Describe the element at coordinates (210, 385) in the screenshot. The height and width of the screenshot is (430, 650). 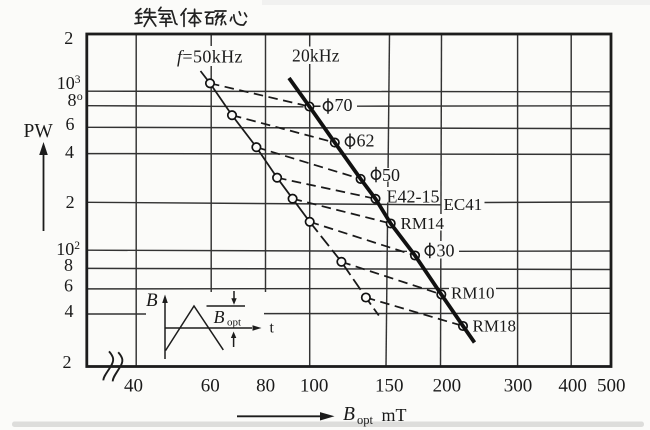
I see `svg-text: 60` at that location.